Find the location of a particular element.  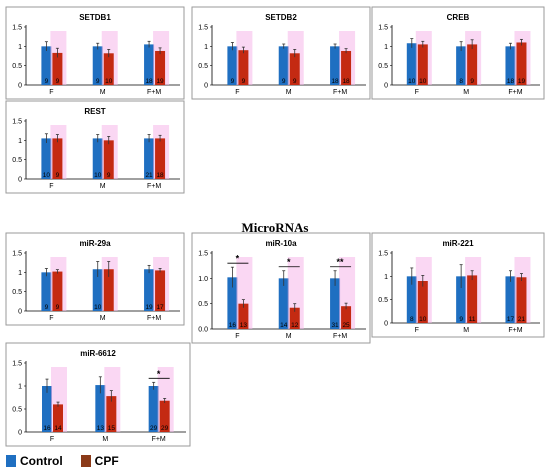

legend-control: Control is located at coordinates (34, 461).